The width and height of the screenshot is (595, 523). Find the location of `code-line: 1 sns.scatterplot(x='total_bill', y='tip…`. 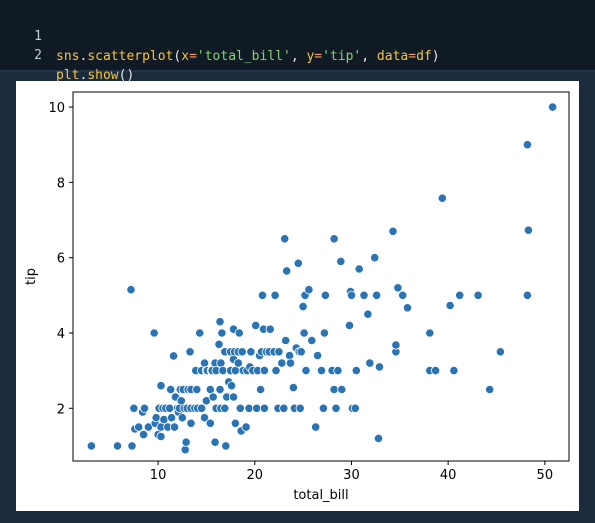

code-line: 1 sns.scatterplot(x='total_bill', y='tip… is located at coordinates (219, 35).